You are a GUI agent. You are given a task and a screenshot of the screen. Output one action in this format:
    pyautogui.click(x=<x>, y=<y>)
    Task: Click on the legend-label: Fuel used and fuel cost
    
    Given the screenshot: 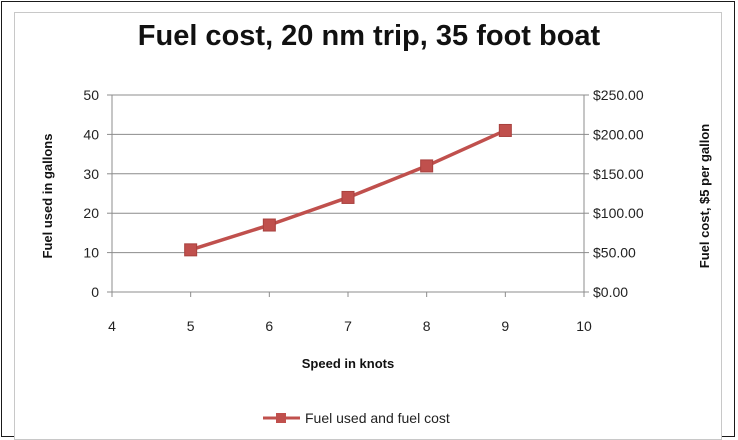 What is the action you would take?
    pyautogui.click(x=377, y=418)
    